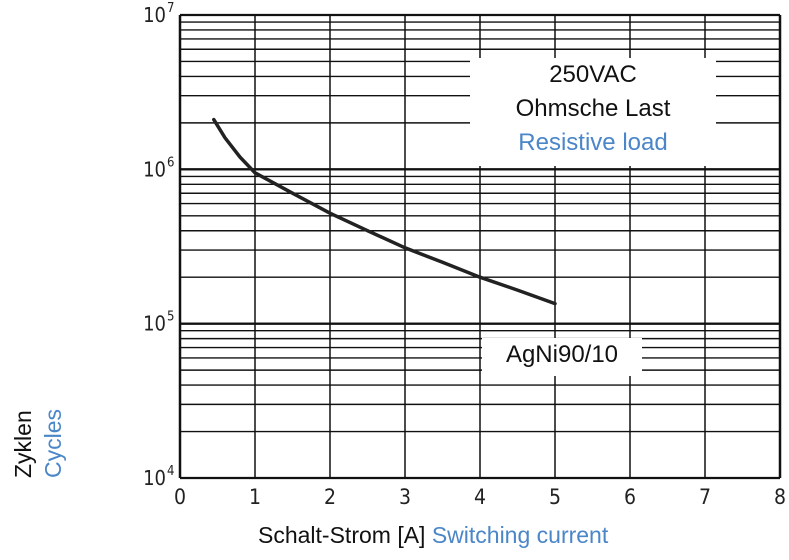  I want to click on load-label-de: Ohmsche Last, so click(593, 108).